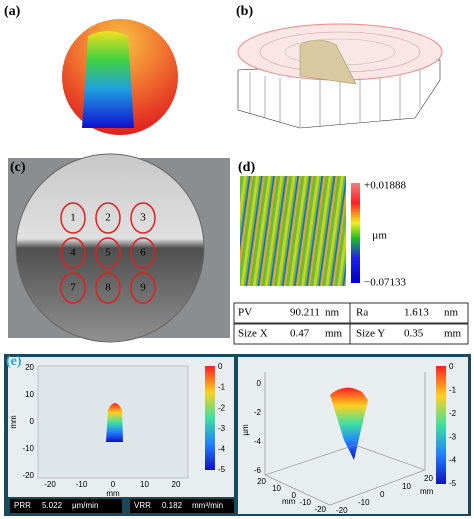 The image size is (474, 519). I want to click on metric-name: VRR, so click(142, 505).